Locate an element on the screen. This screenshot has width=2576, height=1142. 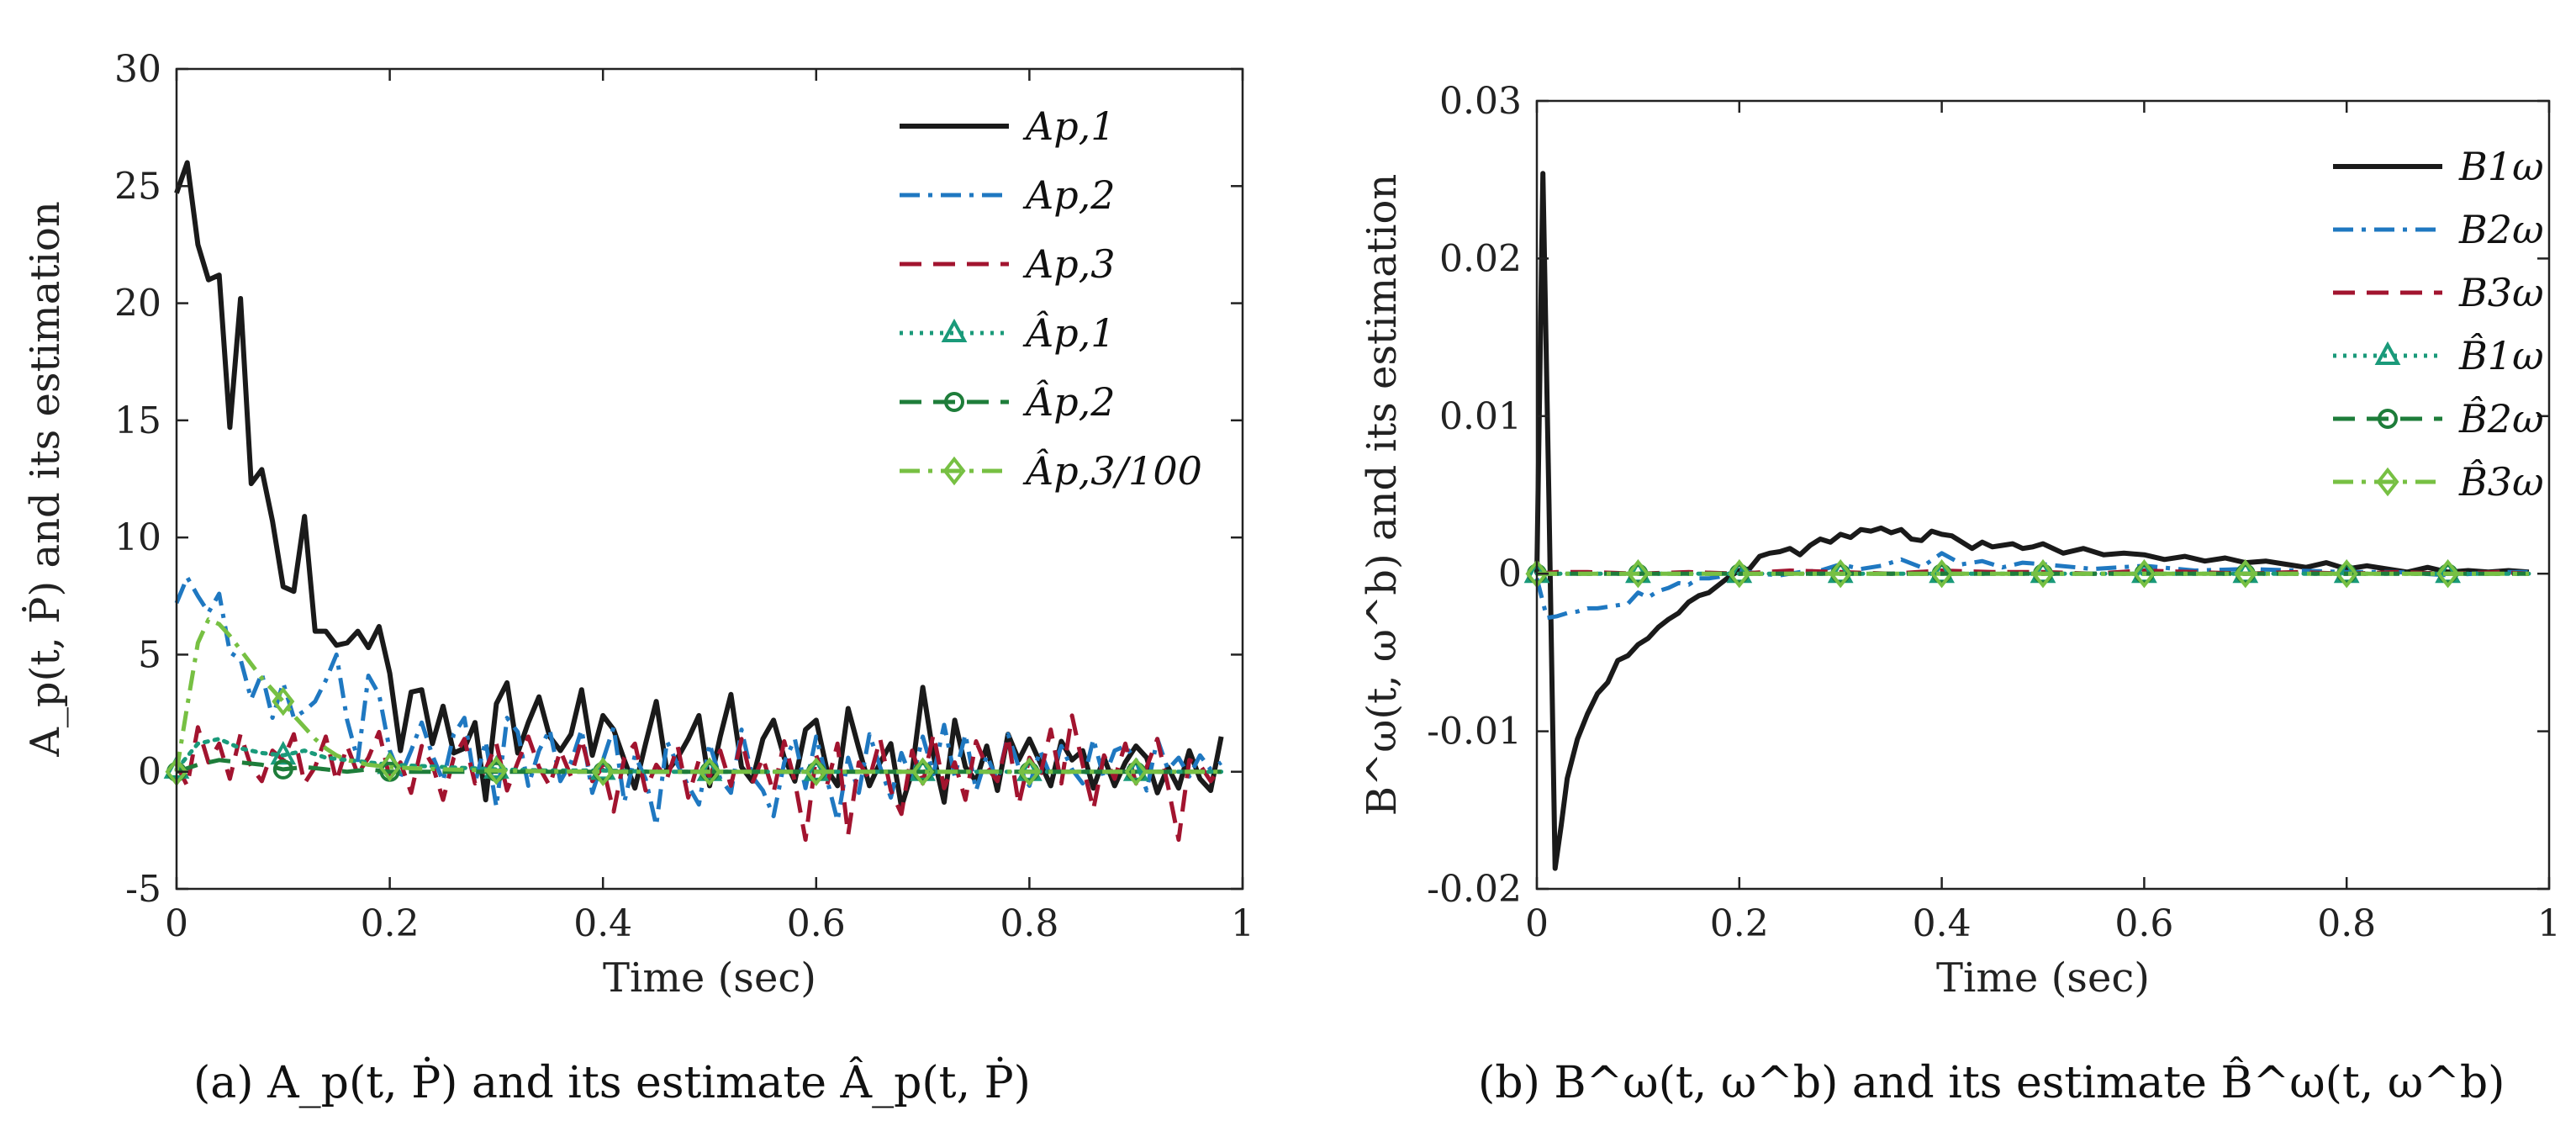
x-tick-label-a-2: 0.4 is located at coordinates (602, 923).